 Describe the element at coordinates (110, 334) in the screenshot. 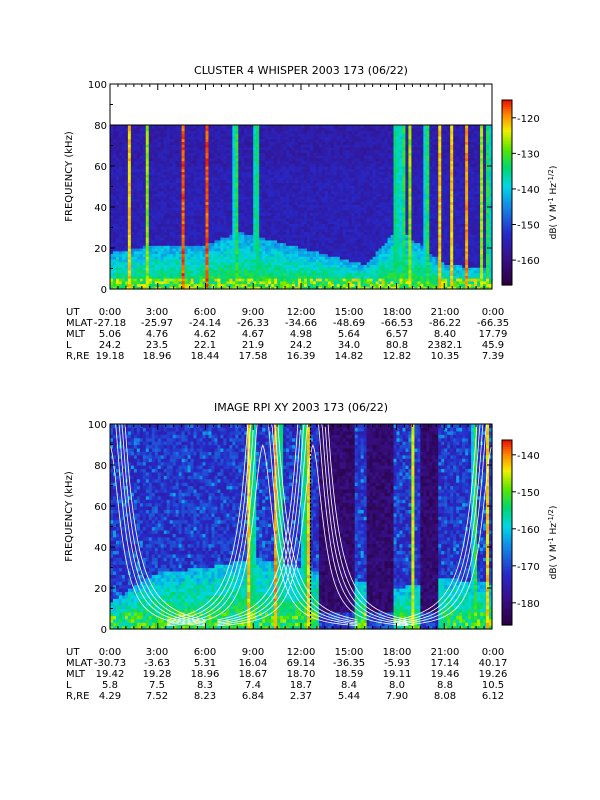

I see `ephemeris-cell: 5.06` at that location.